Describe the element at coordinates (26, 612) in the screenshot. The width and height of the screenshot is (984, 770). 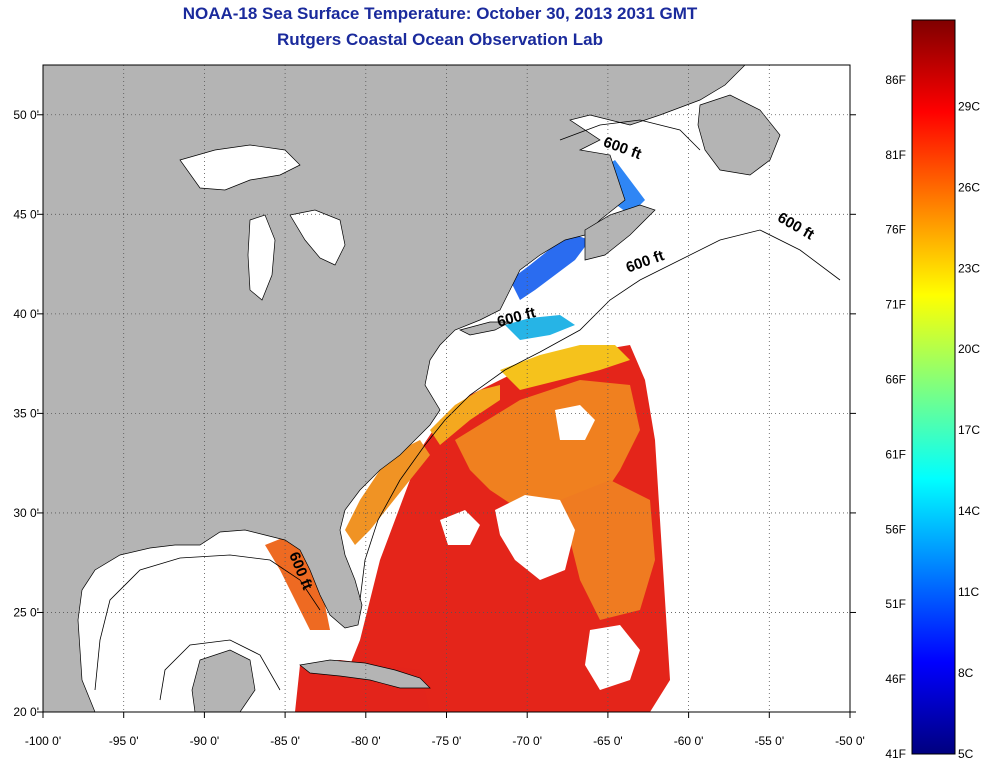
I see `lat-tick-label: 25 0'` at that location.